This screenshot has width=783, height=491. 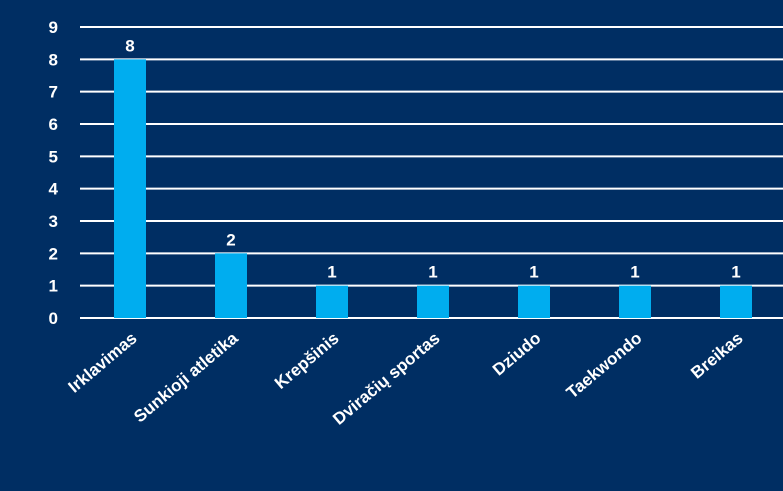 What do you see at coordinates (53, 221) in the screenshot?
I see `y-tick-label: 3` at bounding box center [53, 221].